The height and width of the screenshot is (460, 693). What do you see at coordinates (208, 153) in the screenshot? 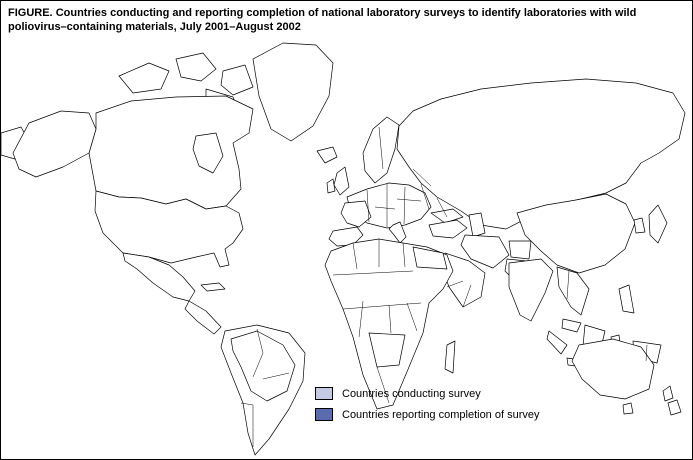
I see `hudson-bay` at bounding box center [208, 153].